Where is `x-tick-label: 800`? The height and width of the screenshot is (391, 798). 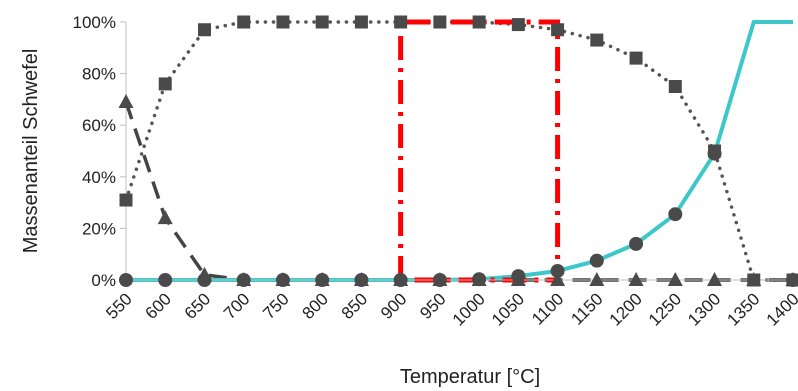 x-tick-label: 800 is located at coordinates (315, 305).